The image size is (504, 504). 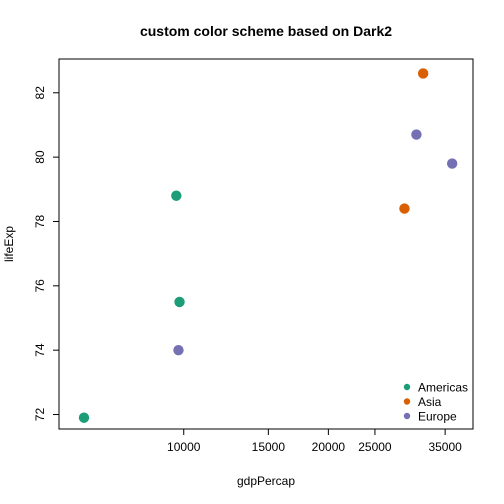 I want to click on y-tick-label: 78, so click(x=40, y=221).